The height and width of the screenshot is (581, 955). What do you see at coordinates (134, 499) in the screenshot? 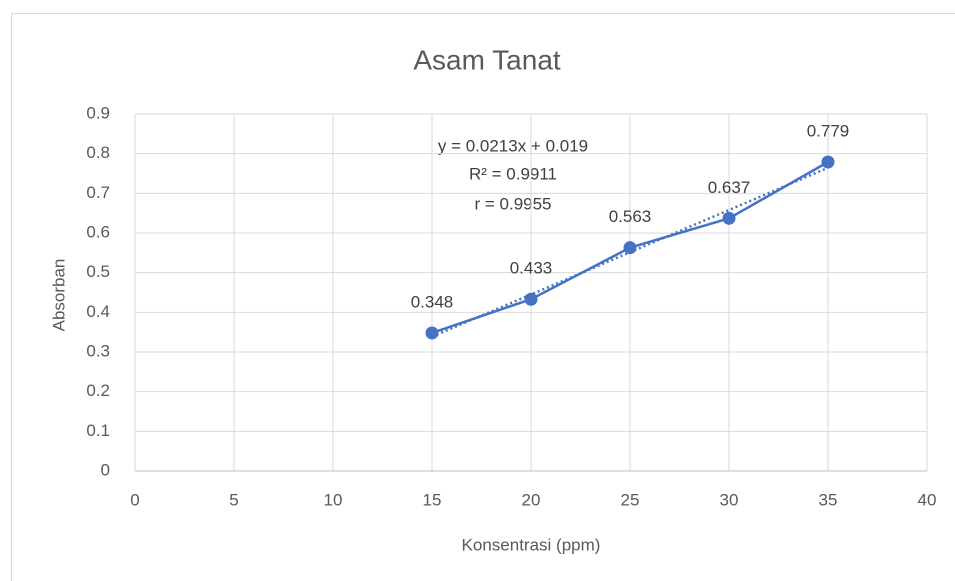
I see `x-tick-label: 0` at bounding box center [134, 499].